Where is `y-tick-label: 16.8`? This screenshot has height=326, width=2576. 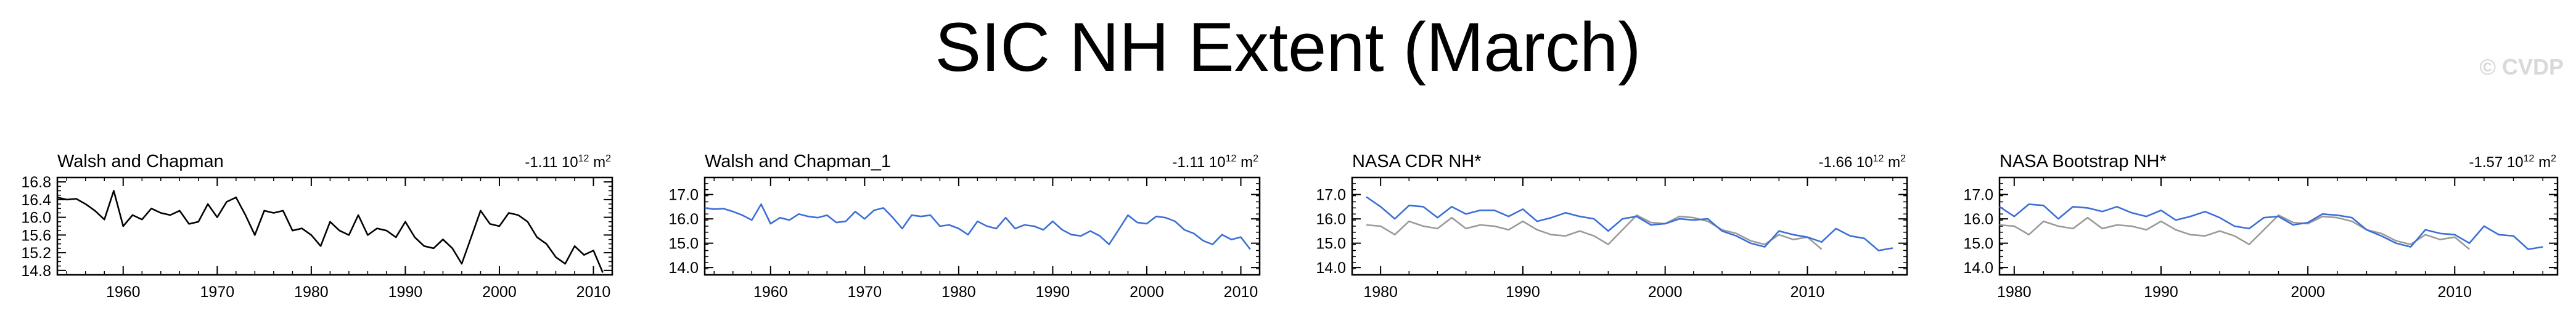
y-tick-label: 16.8 is located at coordinates (36, 182).